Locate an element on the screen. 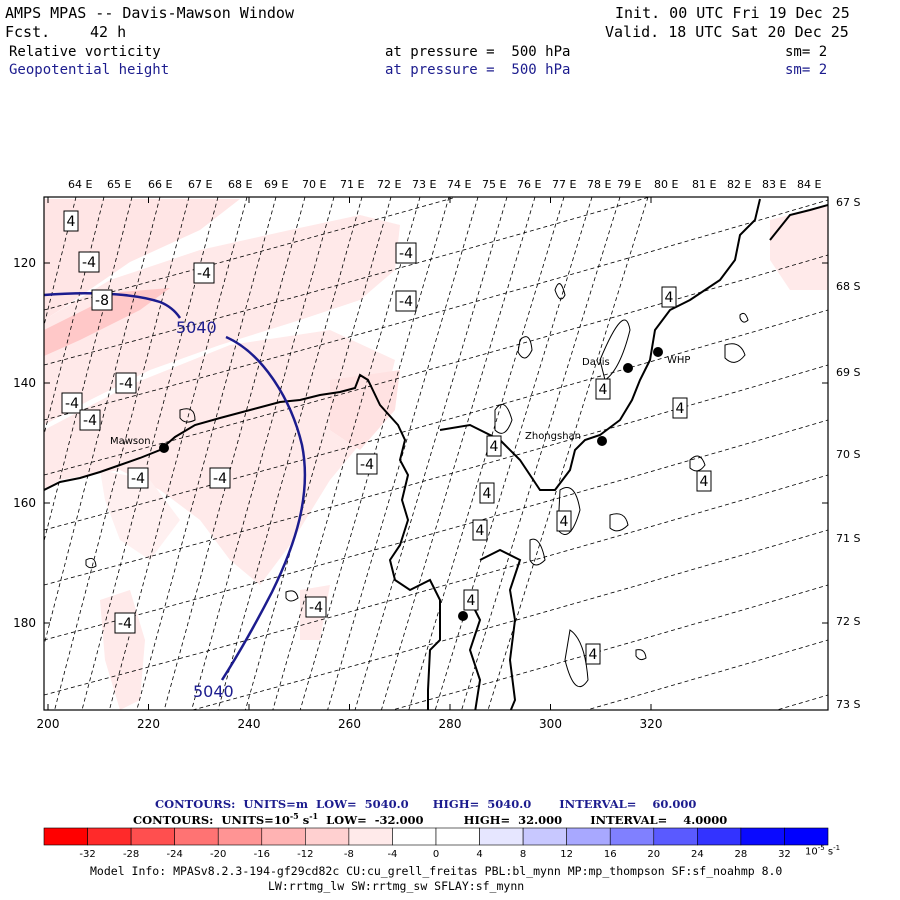  colorbar-tick-label: 16 is located at coordinates (610, 854).